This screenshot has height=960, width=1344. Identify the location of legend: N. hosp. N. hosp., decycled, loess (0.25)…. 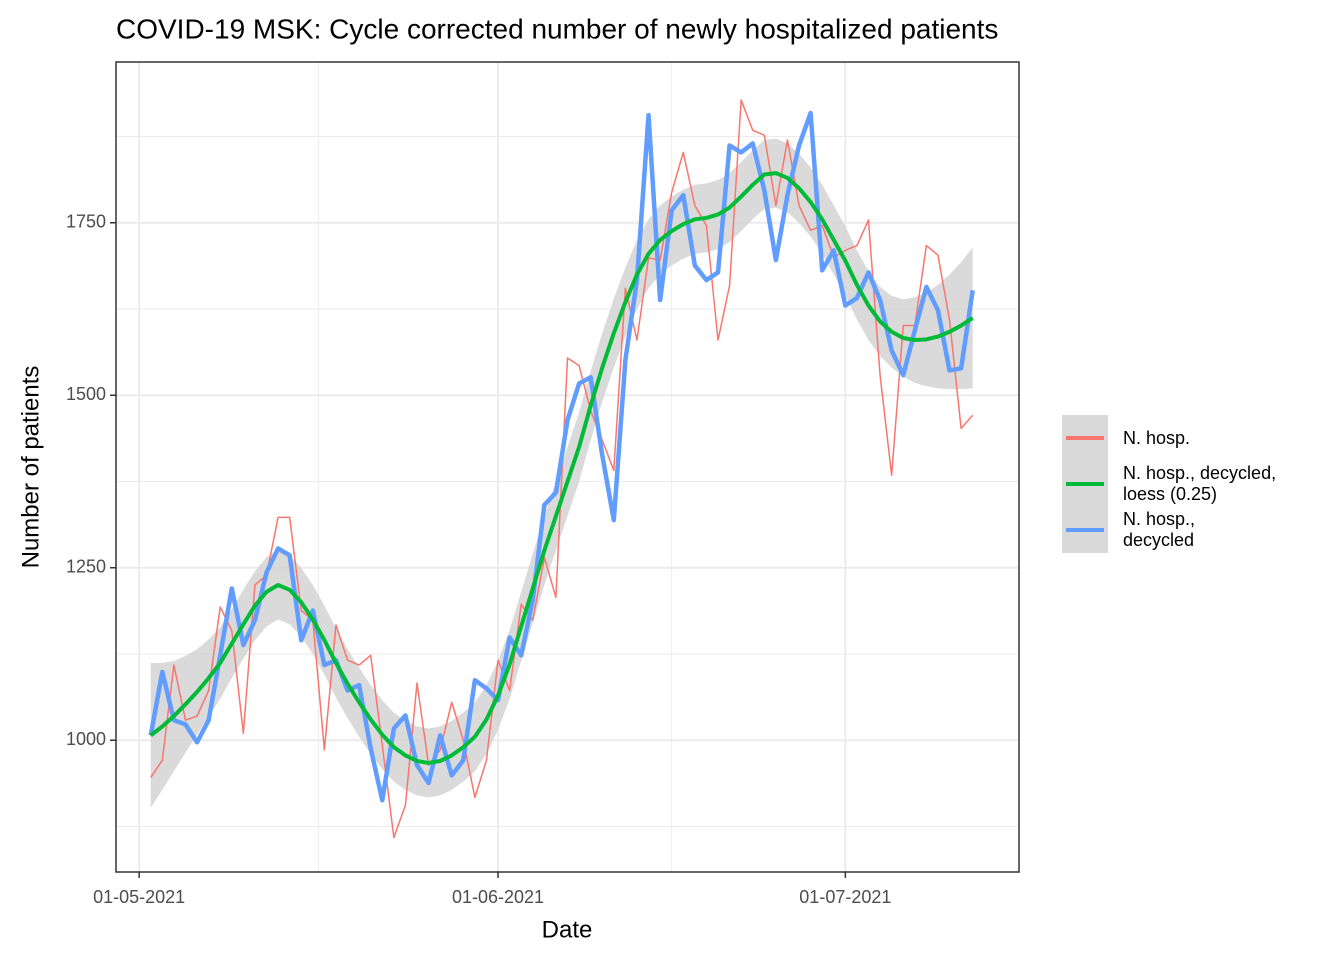
(1169, 484).